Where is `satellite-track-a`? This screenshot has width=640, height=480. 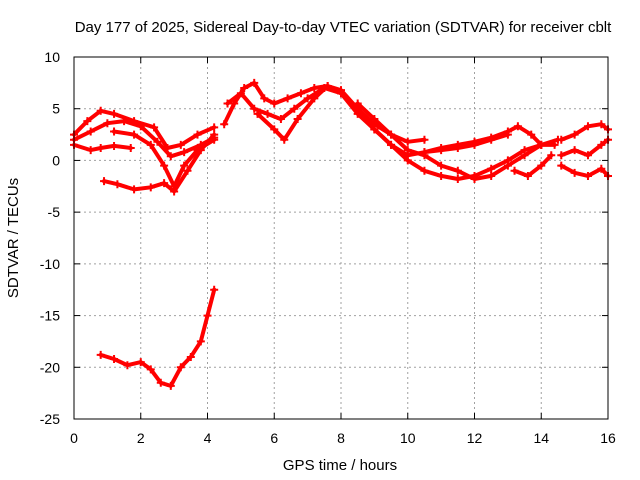
satellite-track-a is located at coordinates (102, 147).